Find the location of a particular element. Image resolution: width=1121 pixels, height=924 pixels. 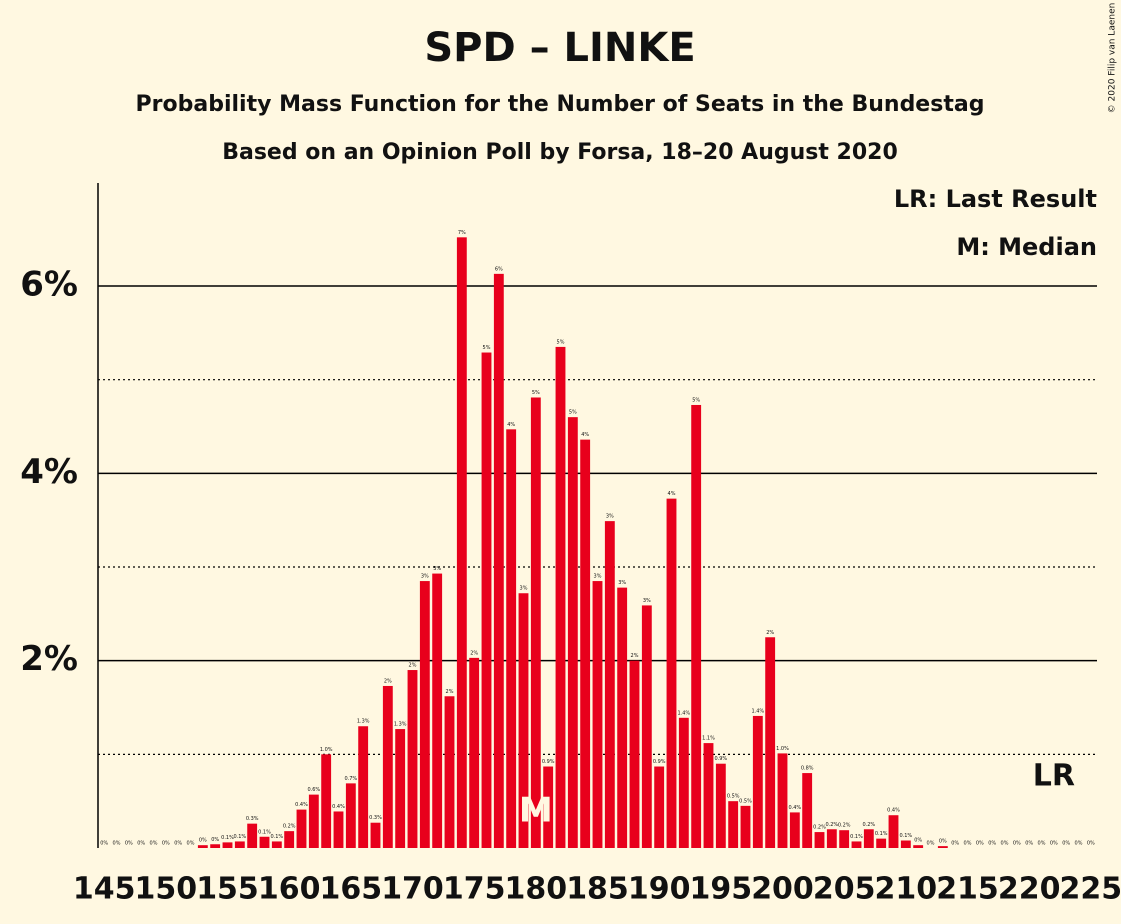

x-tick-label: 170 is located at coordinates (412, 889).